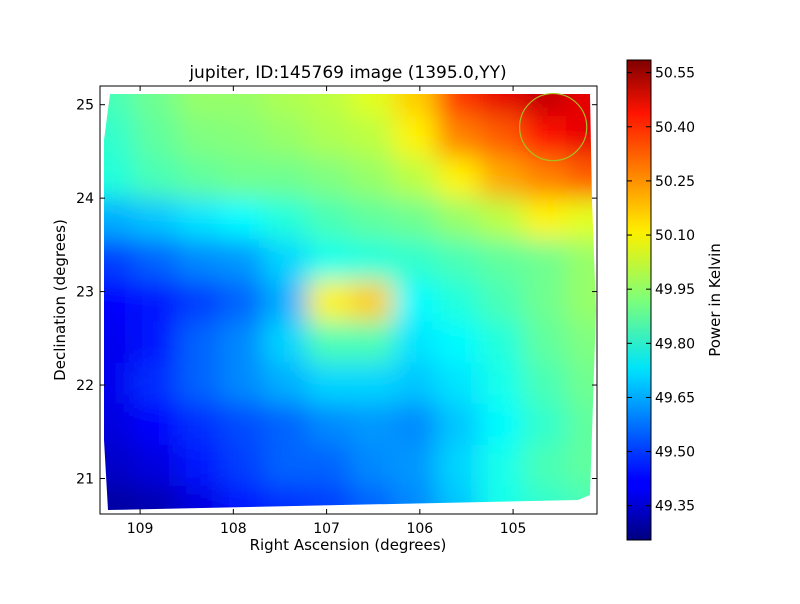 This screenshot has width=800, height=604. Describe the element at coordinates (419, 529) in the screenshot. I see `x-tick-label: 106` at that location.